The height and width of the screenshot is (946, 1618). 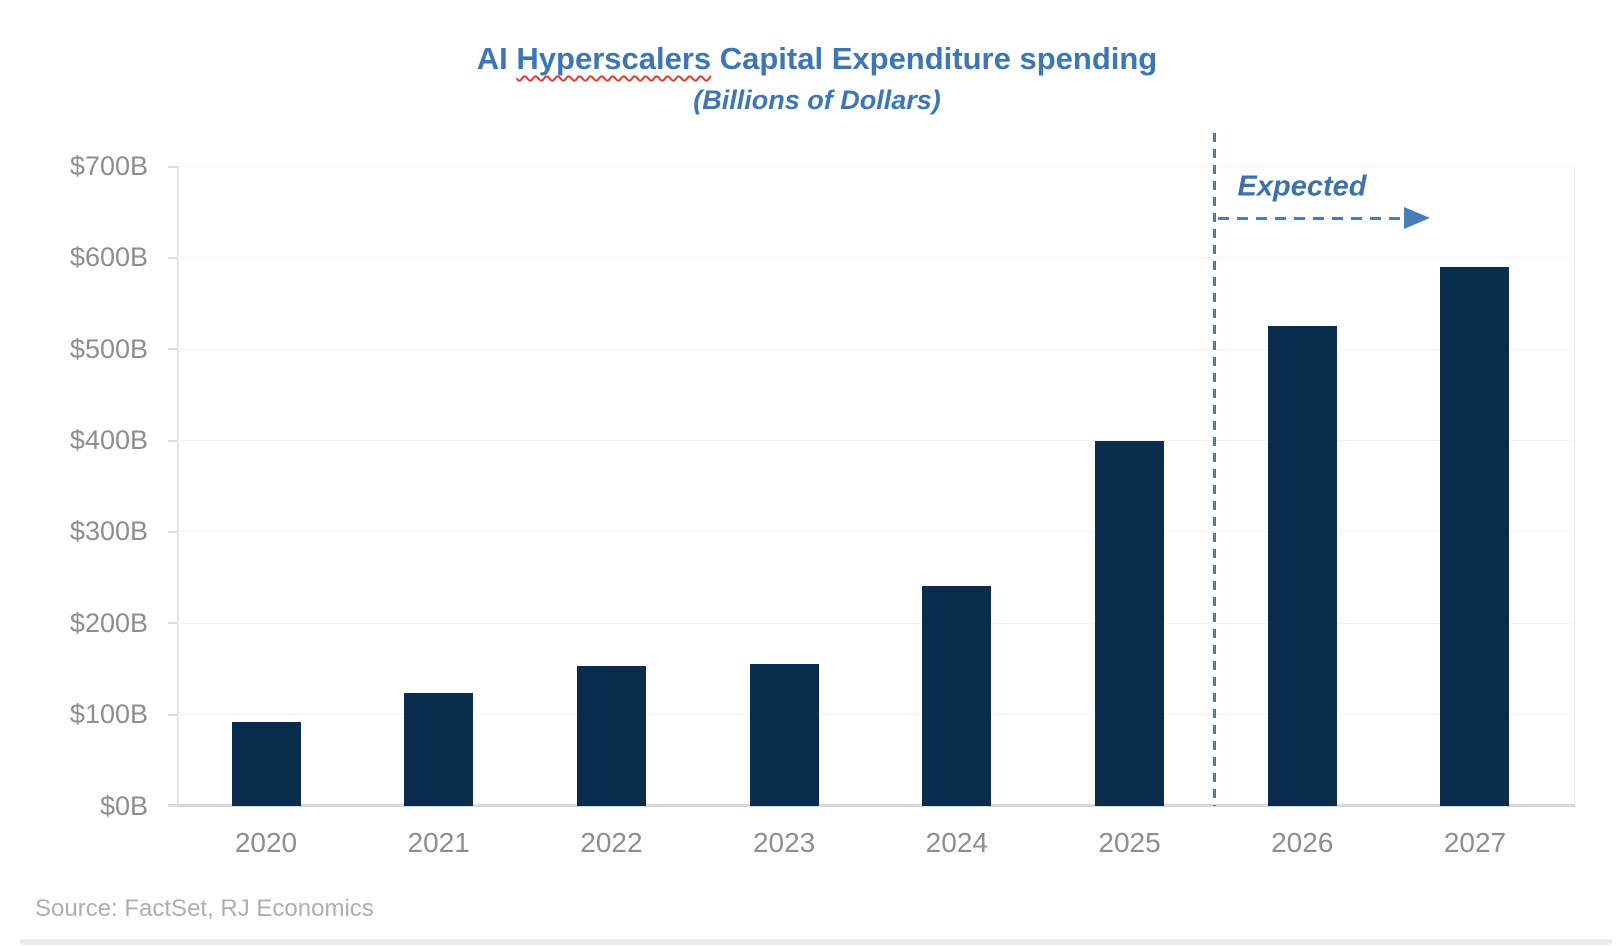 What do you see at coordinates (956, 842) in the screenshot?
I see `x-tick-label: 2024` at bounding box center [956, 842].